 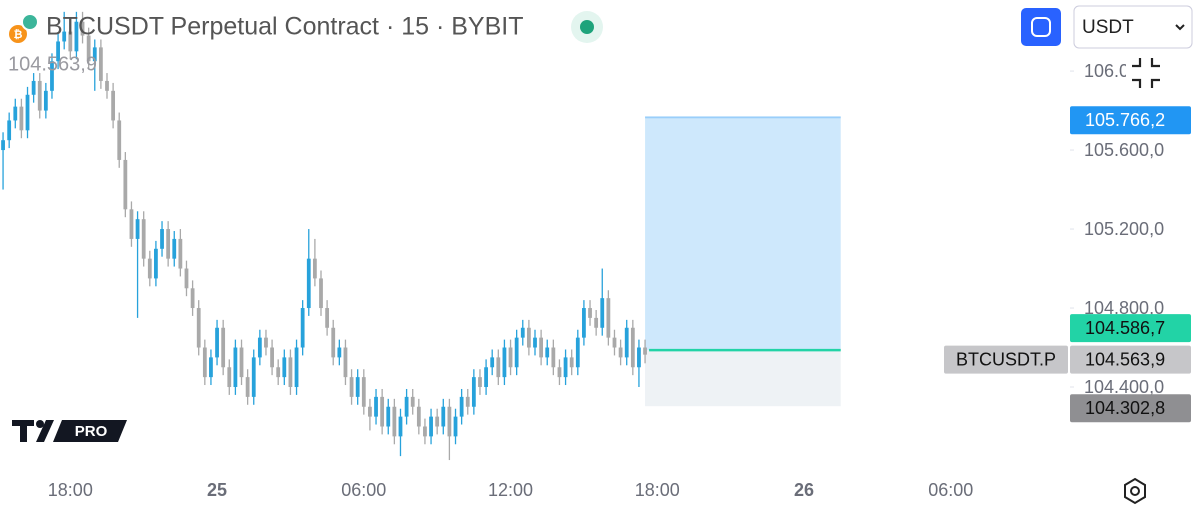 I want to click on layout-button, so click(x=1041, y=27).